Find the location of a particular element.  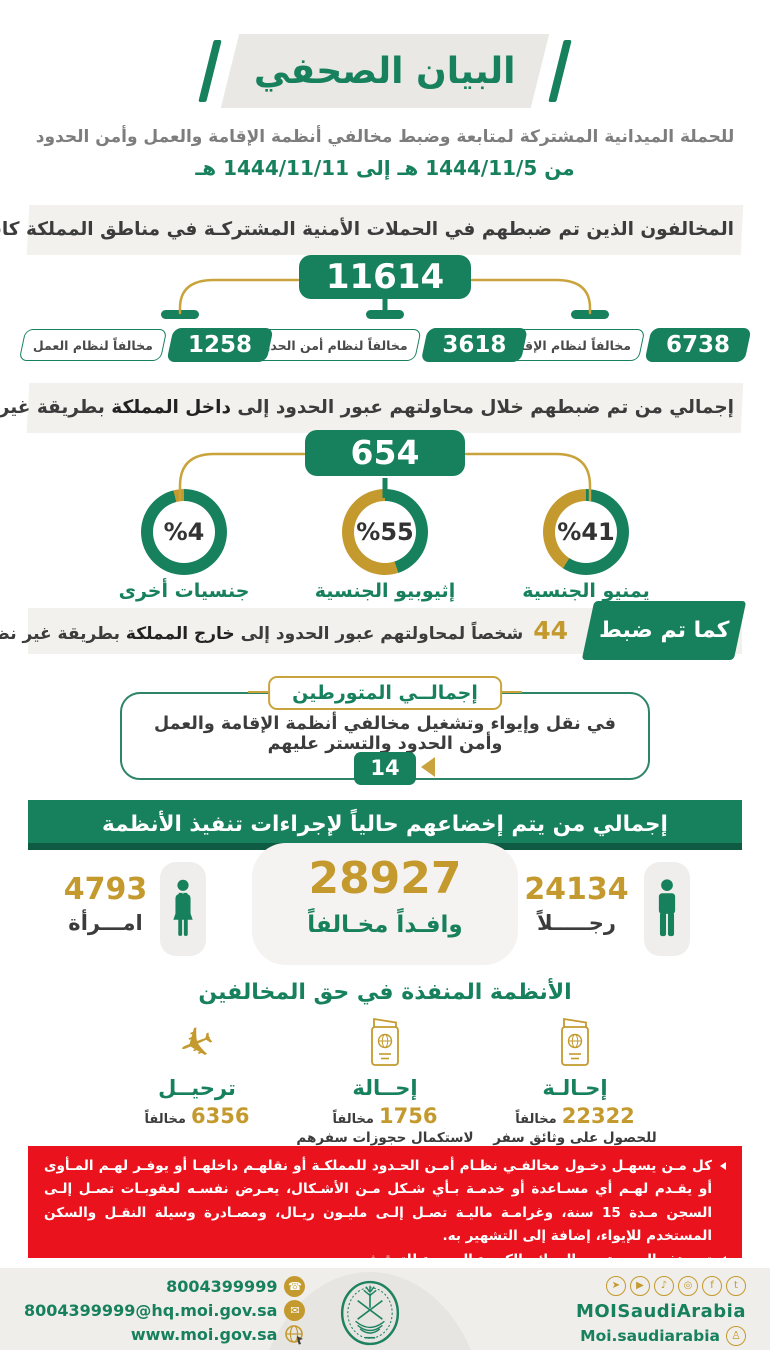

woman-icon-chip is located at coordinates (183, 909).